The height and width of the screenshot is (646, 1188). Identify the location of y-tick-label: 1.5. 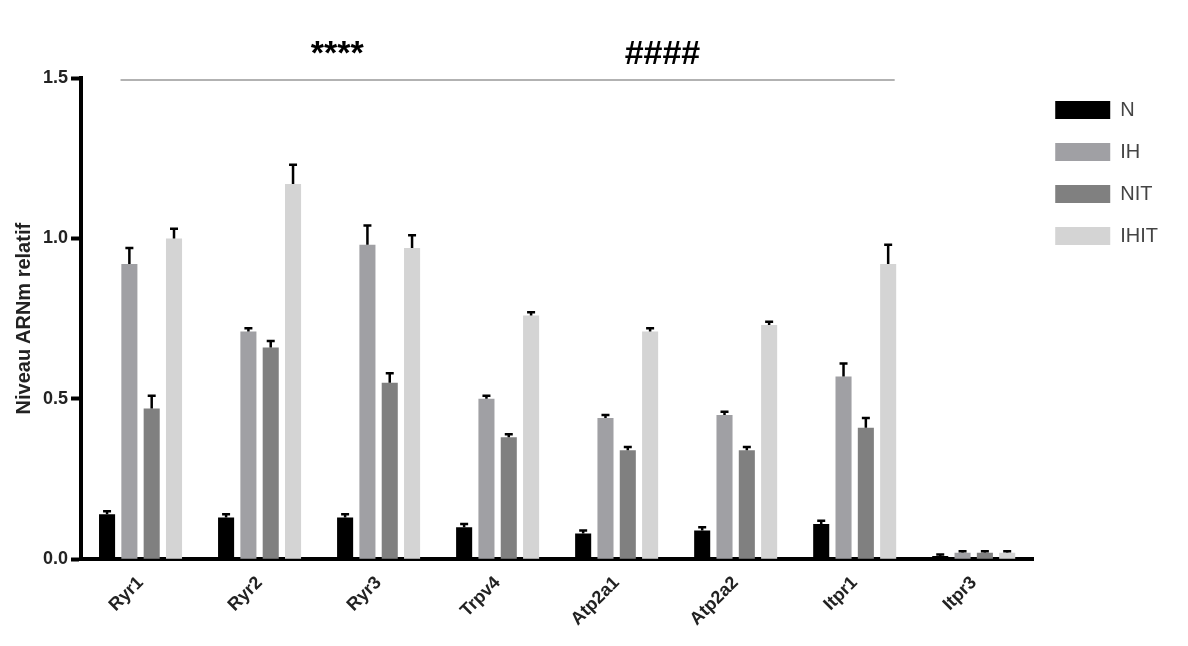
(55, 76).